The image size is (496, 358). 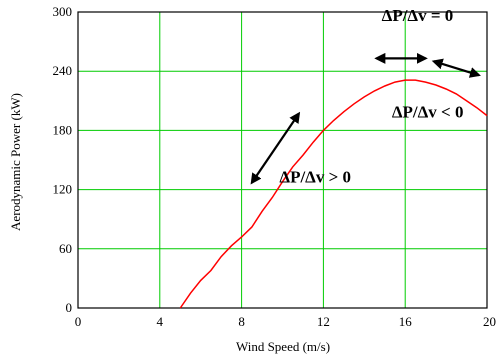 What do you see at coordinates (489, 321) in the screenshot?
I see `x-tick-label: 20` at bounding box center [489, 321].